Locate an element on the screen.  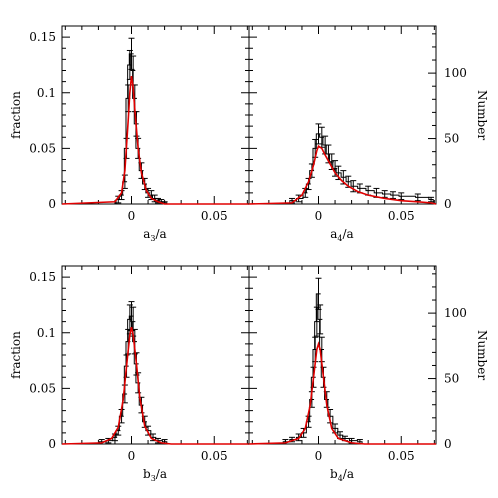
panel-a3-frame is located at coordinates (155, 115).